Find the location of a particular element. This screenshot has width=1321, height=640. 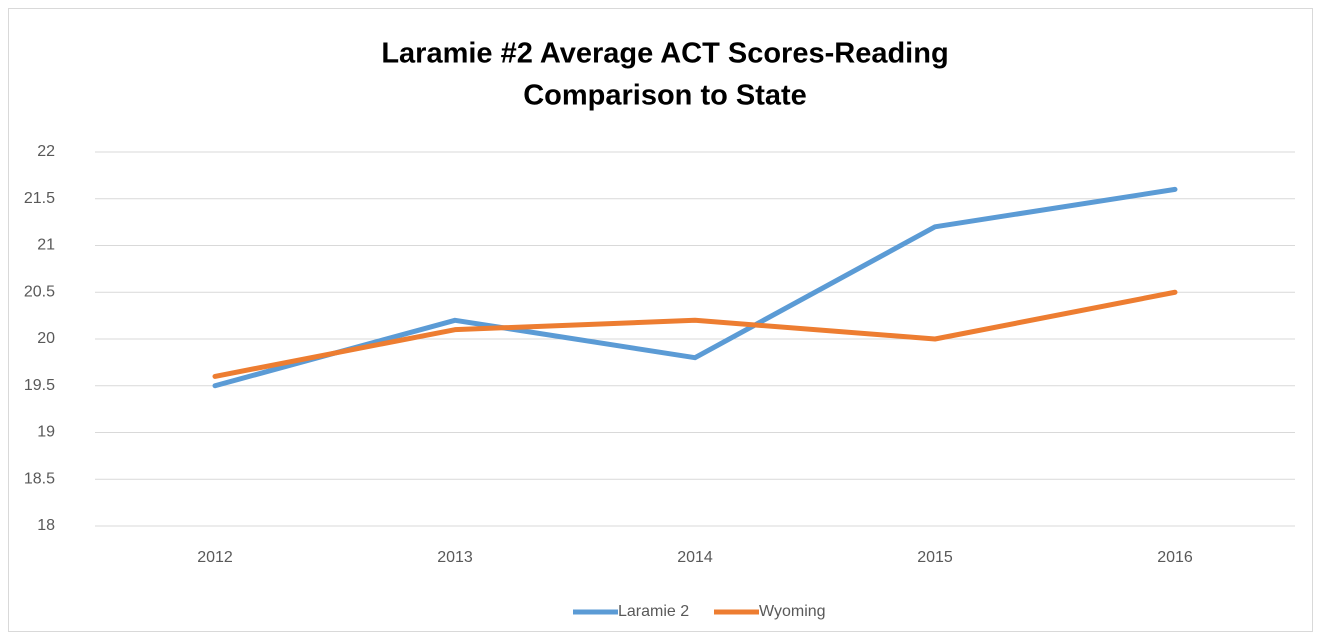

chart-title: Laramie #2 Average ACT Scores-Reading is located at coordinates (664, 54).